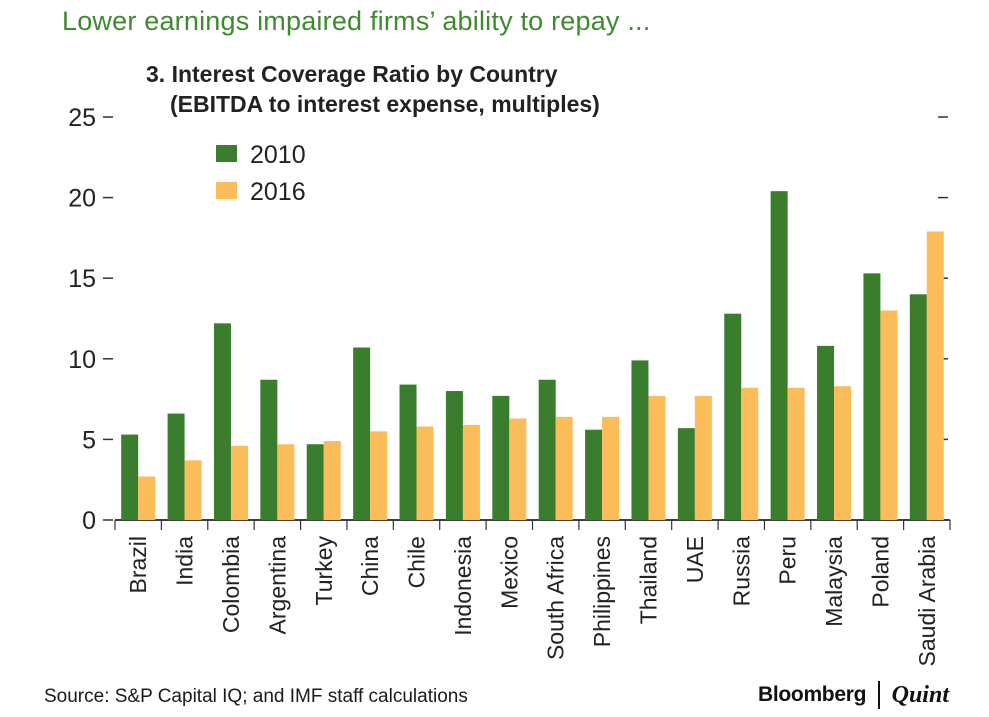 This screenshot has width=989, height=717. What do you see at coordinates (556, 598) in the screenshot?
I see `x-tick-label: South Africa` at bounding box center [556, 598].